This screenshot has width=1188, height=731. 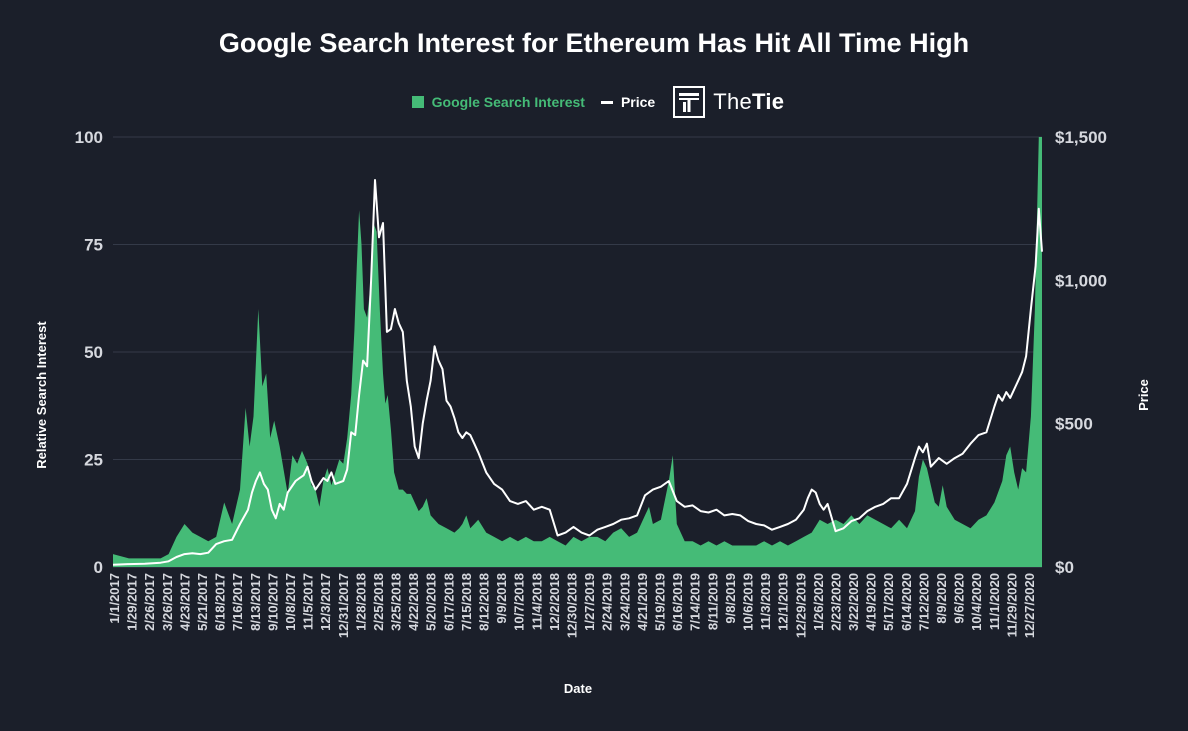 What do you see at coordinates (642, 602) in the screenshot?
I see `x-tick-label: 4/21/2019` at bounding box center [642, 602].